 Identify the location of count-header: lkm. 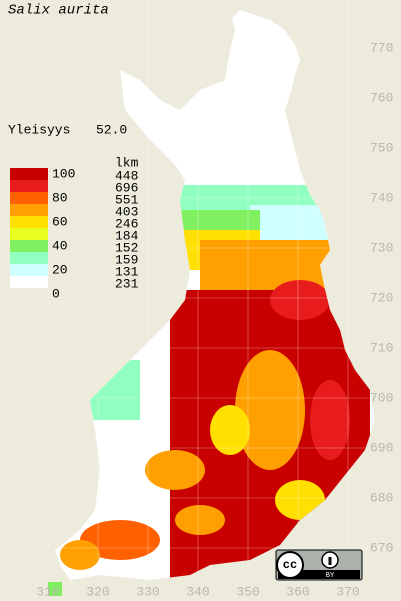
(127, 162).